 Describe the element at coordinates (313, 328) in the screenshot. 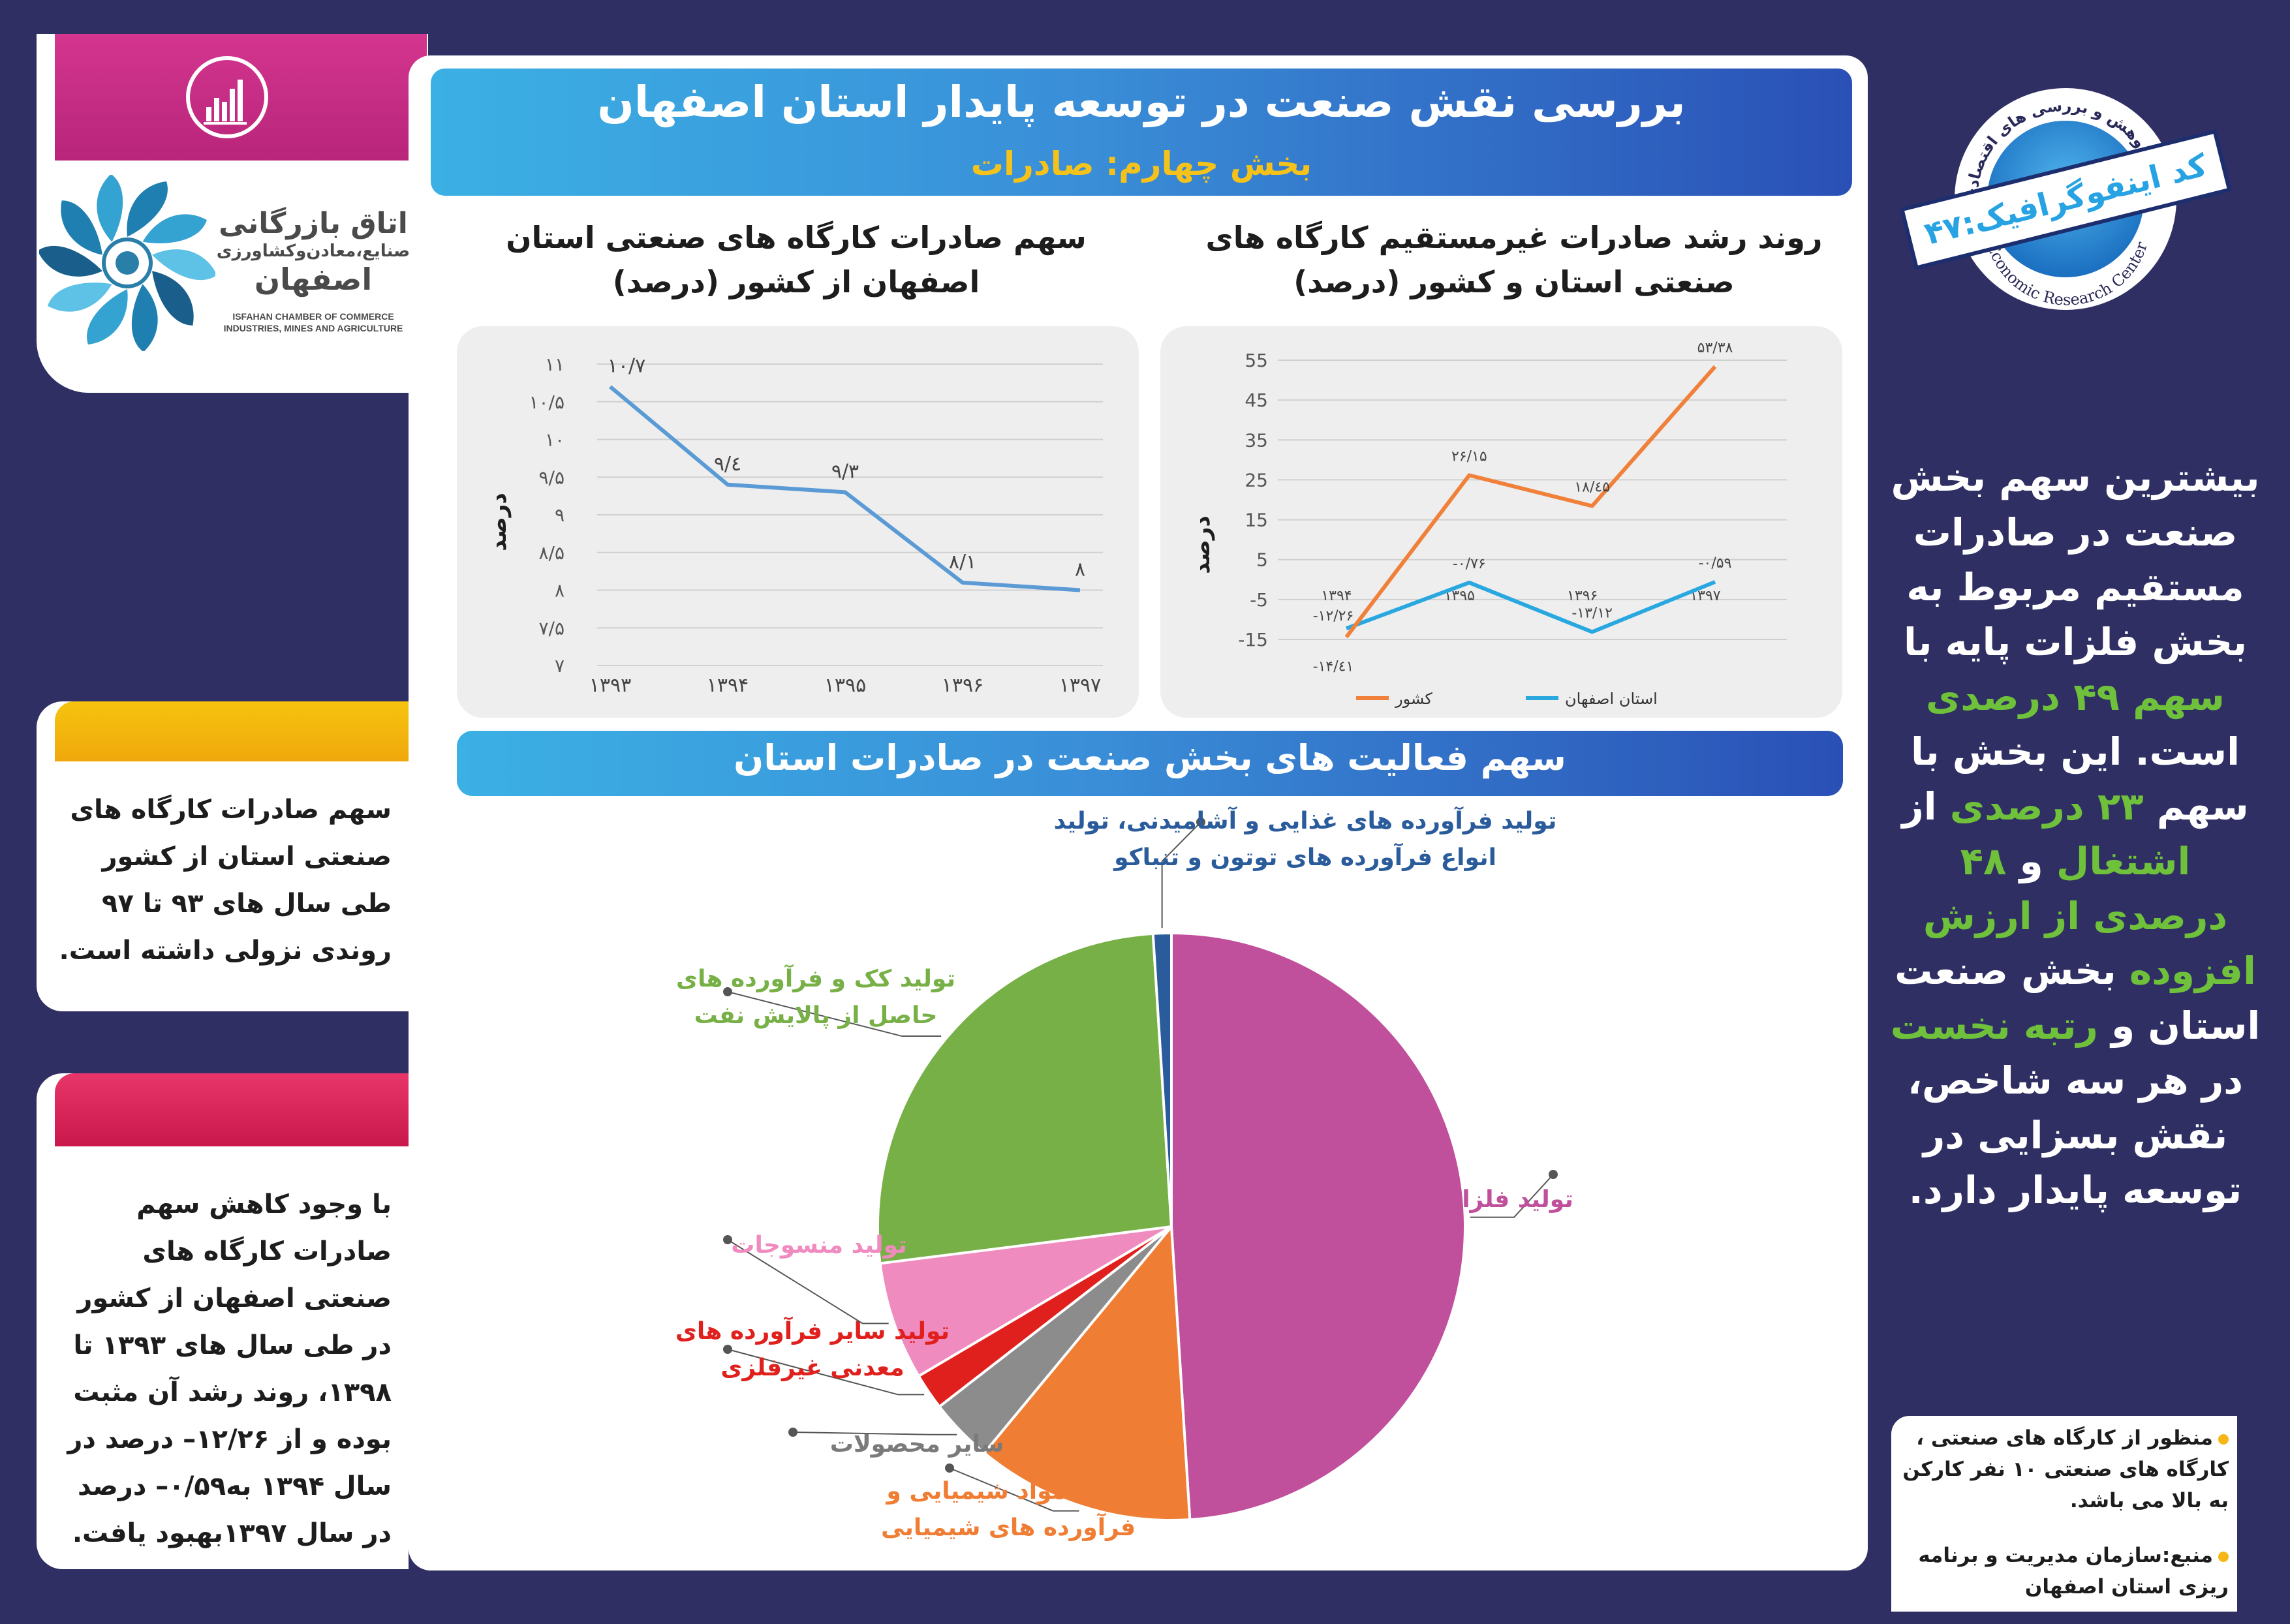

I see `chamber-name-en-line2: INDUSTRIES, MINES AND AGRICULTURE` at that location.